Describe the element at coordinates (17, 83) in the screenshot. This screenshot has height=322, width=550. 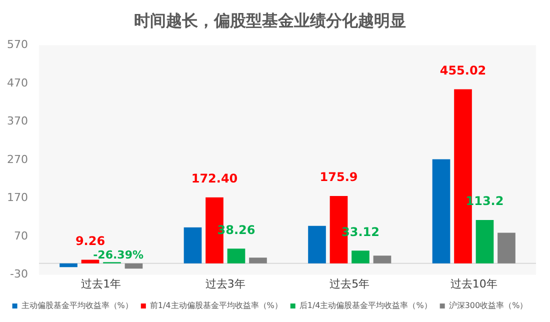
I see `y-tick-label: 470` at that location.